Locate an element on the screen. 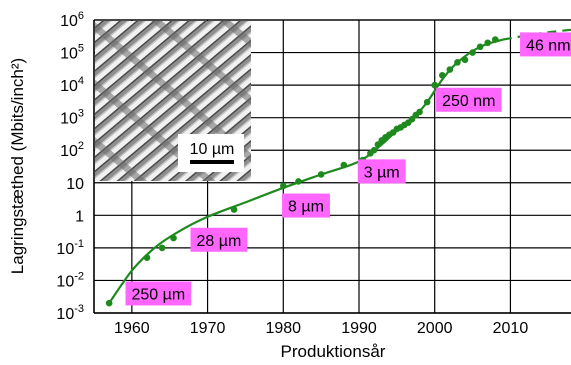 The width and height of the screenshot is (571, 365). y-tick-exponent: 6 is located at coordinates (81, 16).